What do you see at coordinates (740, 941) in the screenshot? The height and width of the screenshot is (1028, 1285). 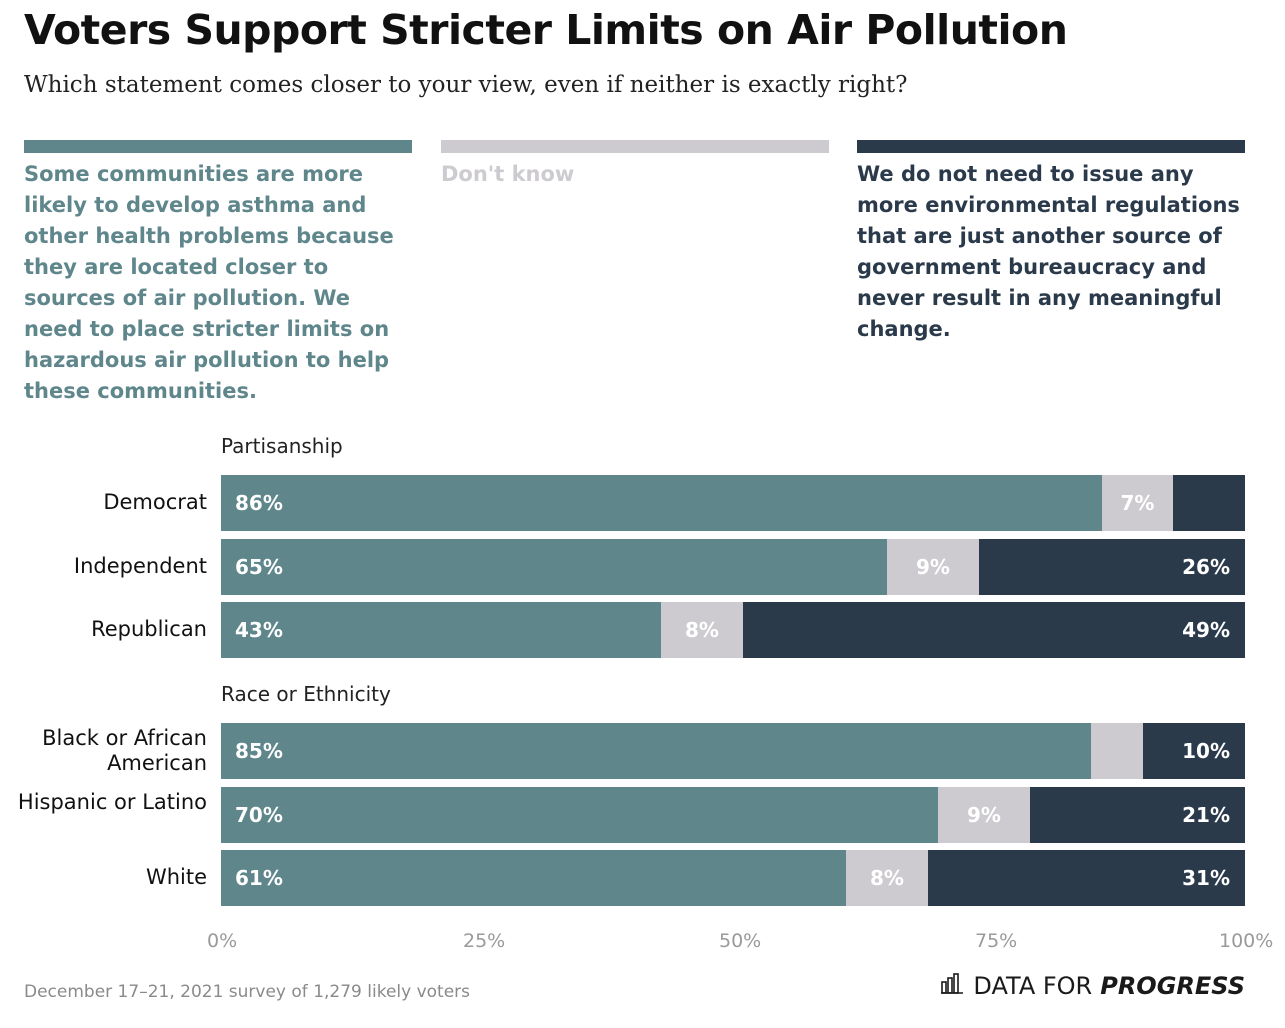 I see `x-tick-label: 50%` at bounding box center [740, 941].